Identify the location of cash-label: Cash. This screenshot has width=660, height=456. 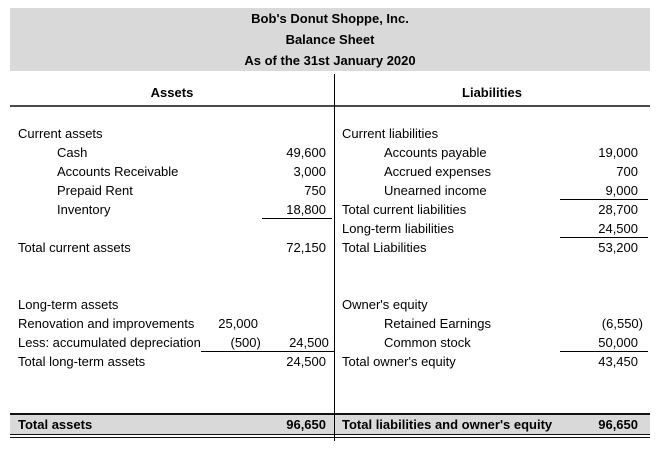
(72, 152).